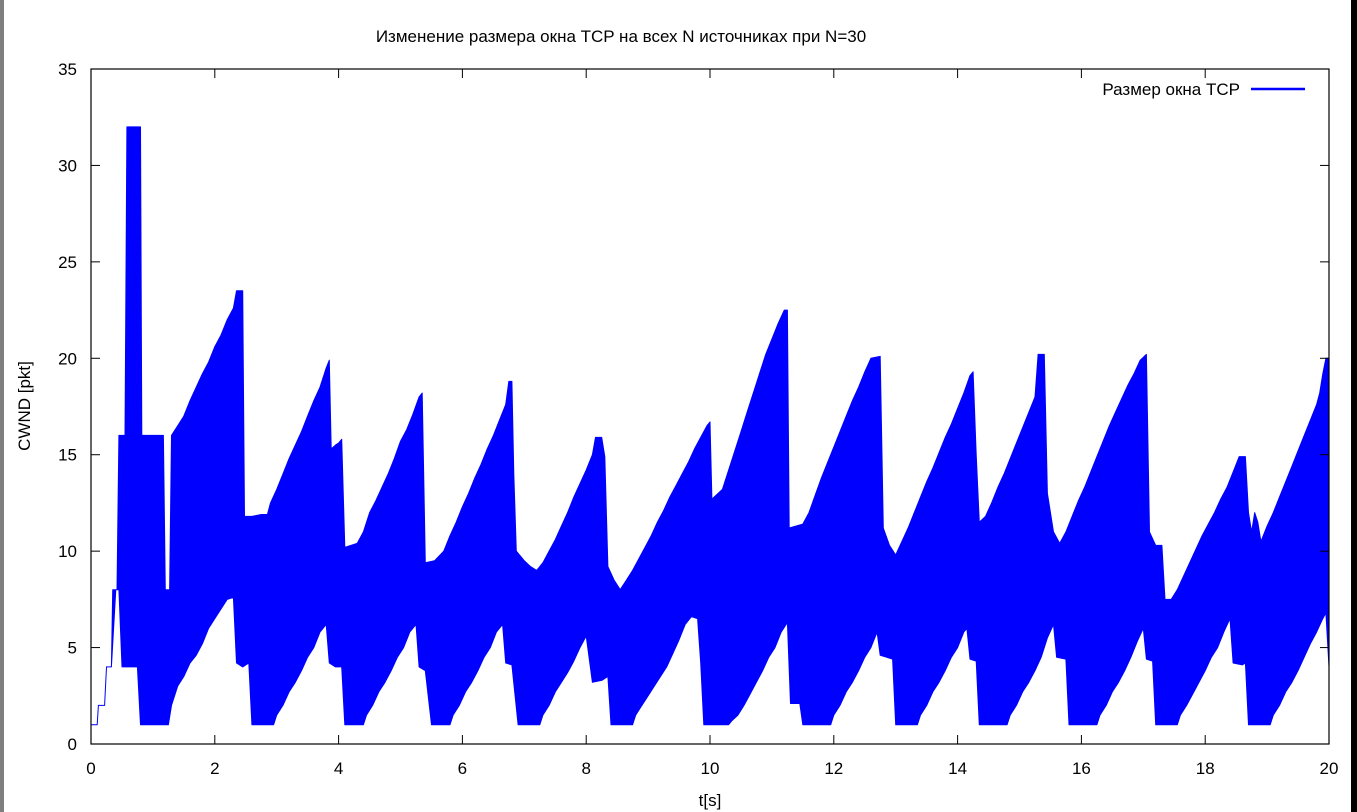 This screenshot has height=812, width=1357. I want to click on x-tick-label-0: 0, so click(90, 768).